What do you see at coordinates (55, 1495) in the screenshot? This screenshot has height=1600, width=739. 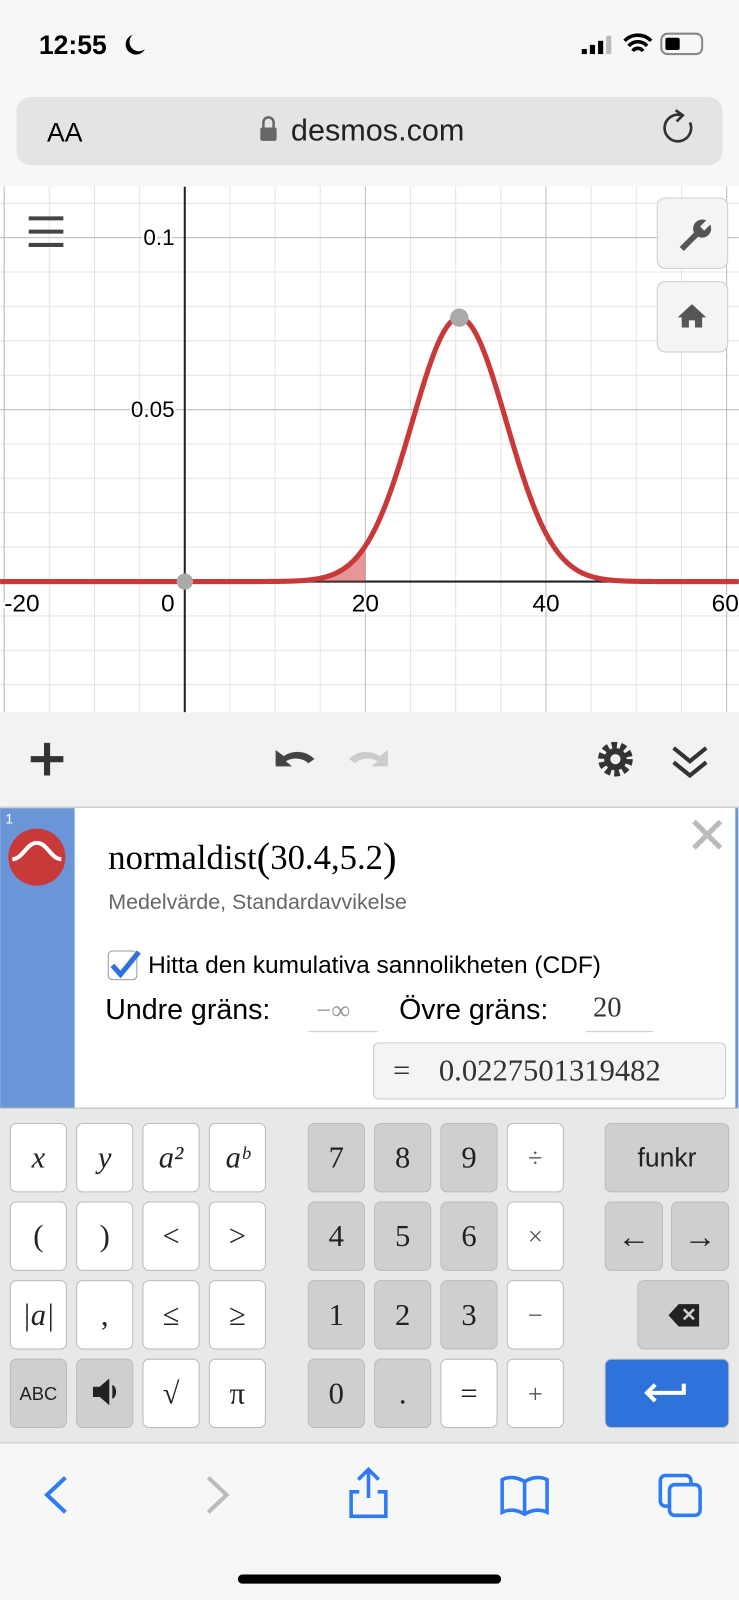 I see `back-button` at bounding box center [55, 1495].